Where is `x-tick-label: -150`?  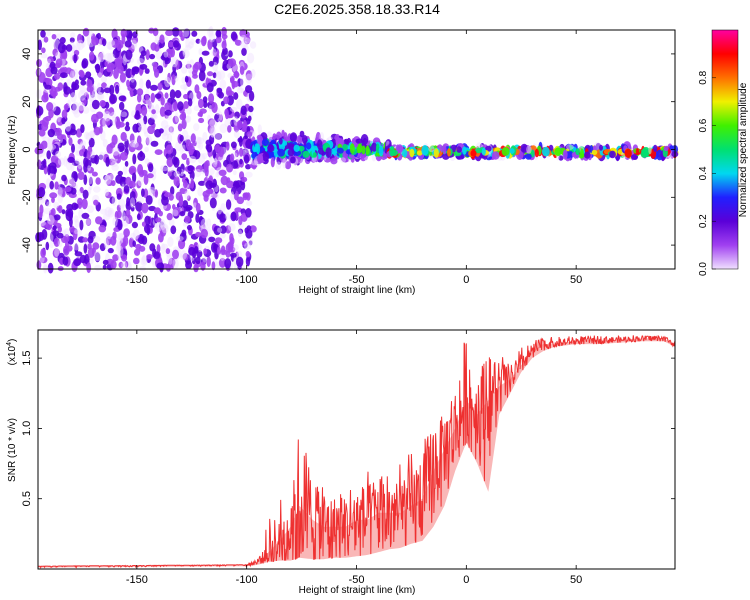 x-tick-label: -150 is located at coordinates (137, 580).